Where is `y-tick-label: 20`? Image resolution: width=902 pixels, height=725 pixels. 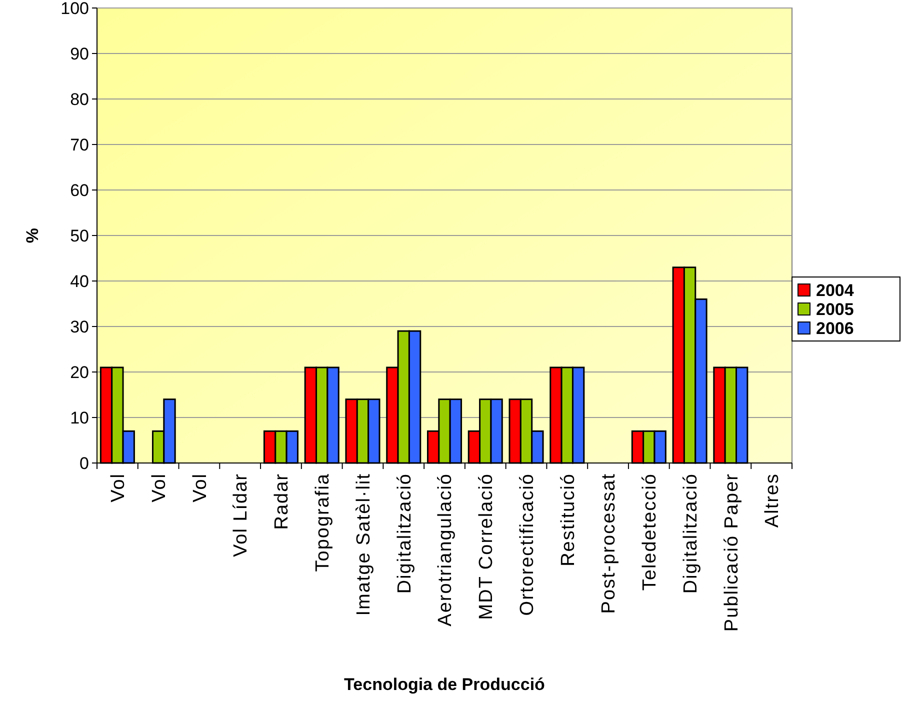
y-tick-label: 20 is located at coordinates (79, 372).